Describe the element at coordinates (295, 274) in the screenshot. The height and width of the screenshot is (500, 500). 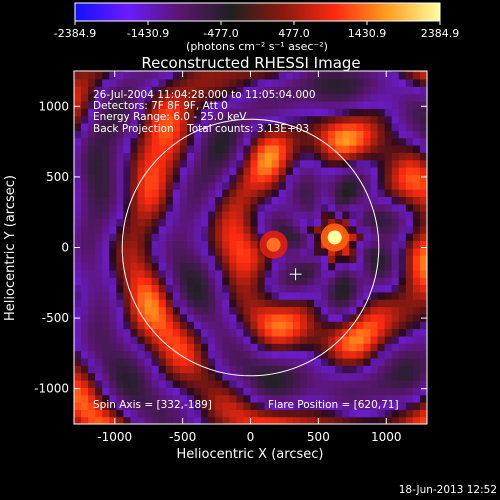
I see `spin-axis-marker` at that location.